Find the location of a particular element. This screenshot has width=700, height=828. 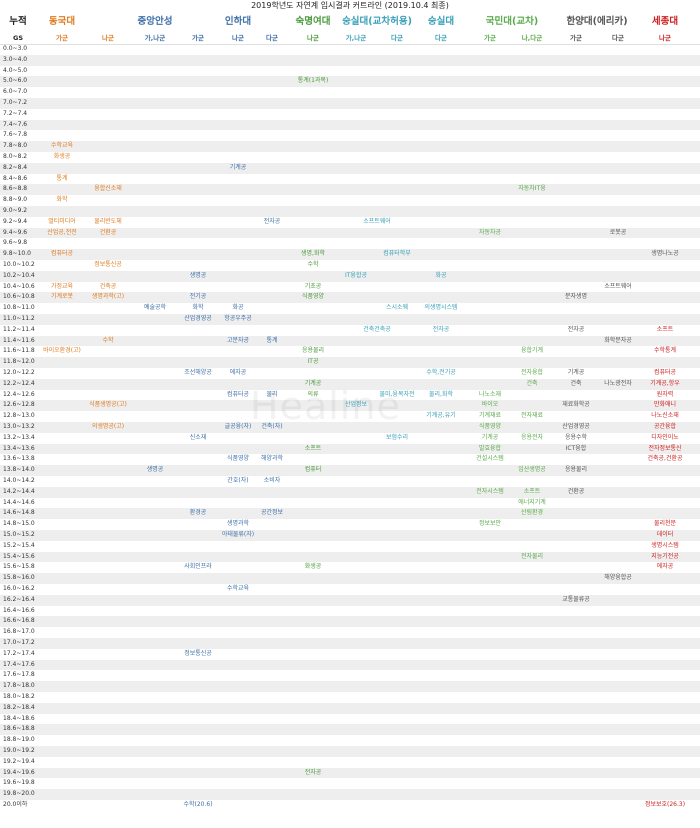

table-row: 17.6~17.8 is located at coordinates (350, 675).